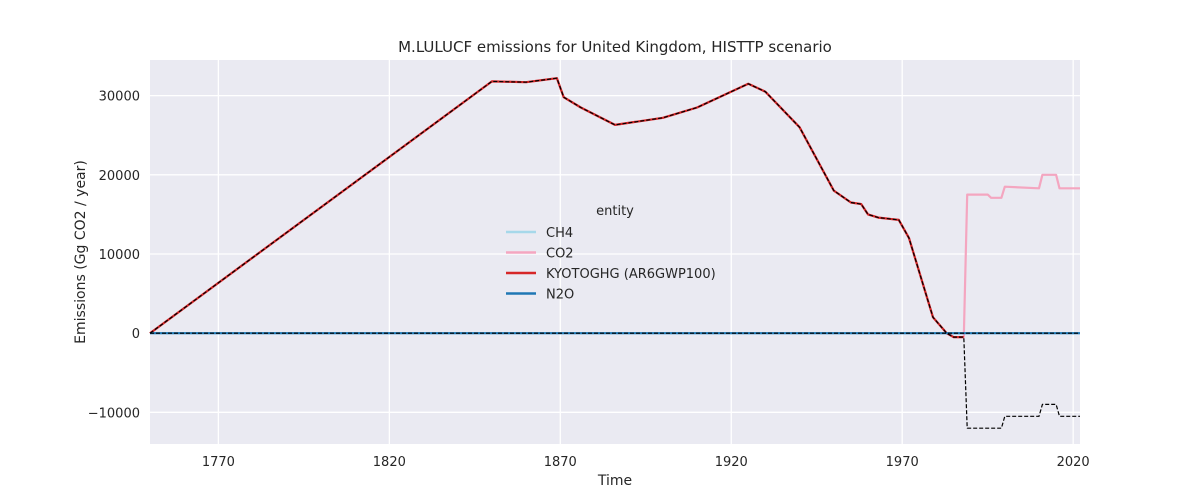 Image resolution: width=1200 pixels, height=500 pixels. What do you see at coordinates (560, 462) in the screenshot?
I see `x-tick-label: 1870` at bounding box center [560, 462].